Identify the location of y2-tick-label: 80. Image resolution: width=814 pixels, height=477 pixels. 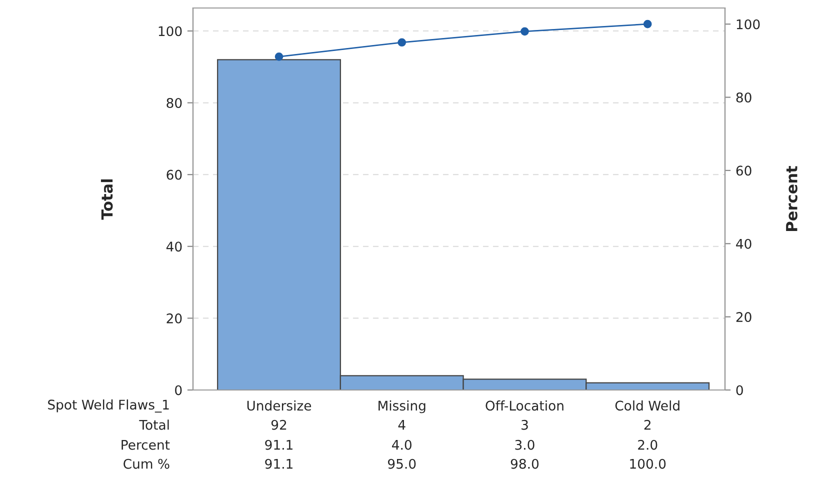
(744, 97).